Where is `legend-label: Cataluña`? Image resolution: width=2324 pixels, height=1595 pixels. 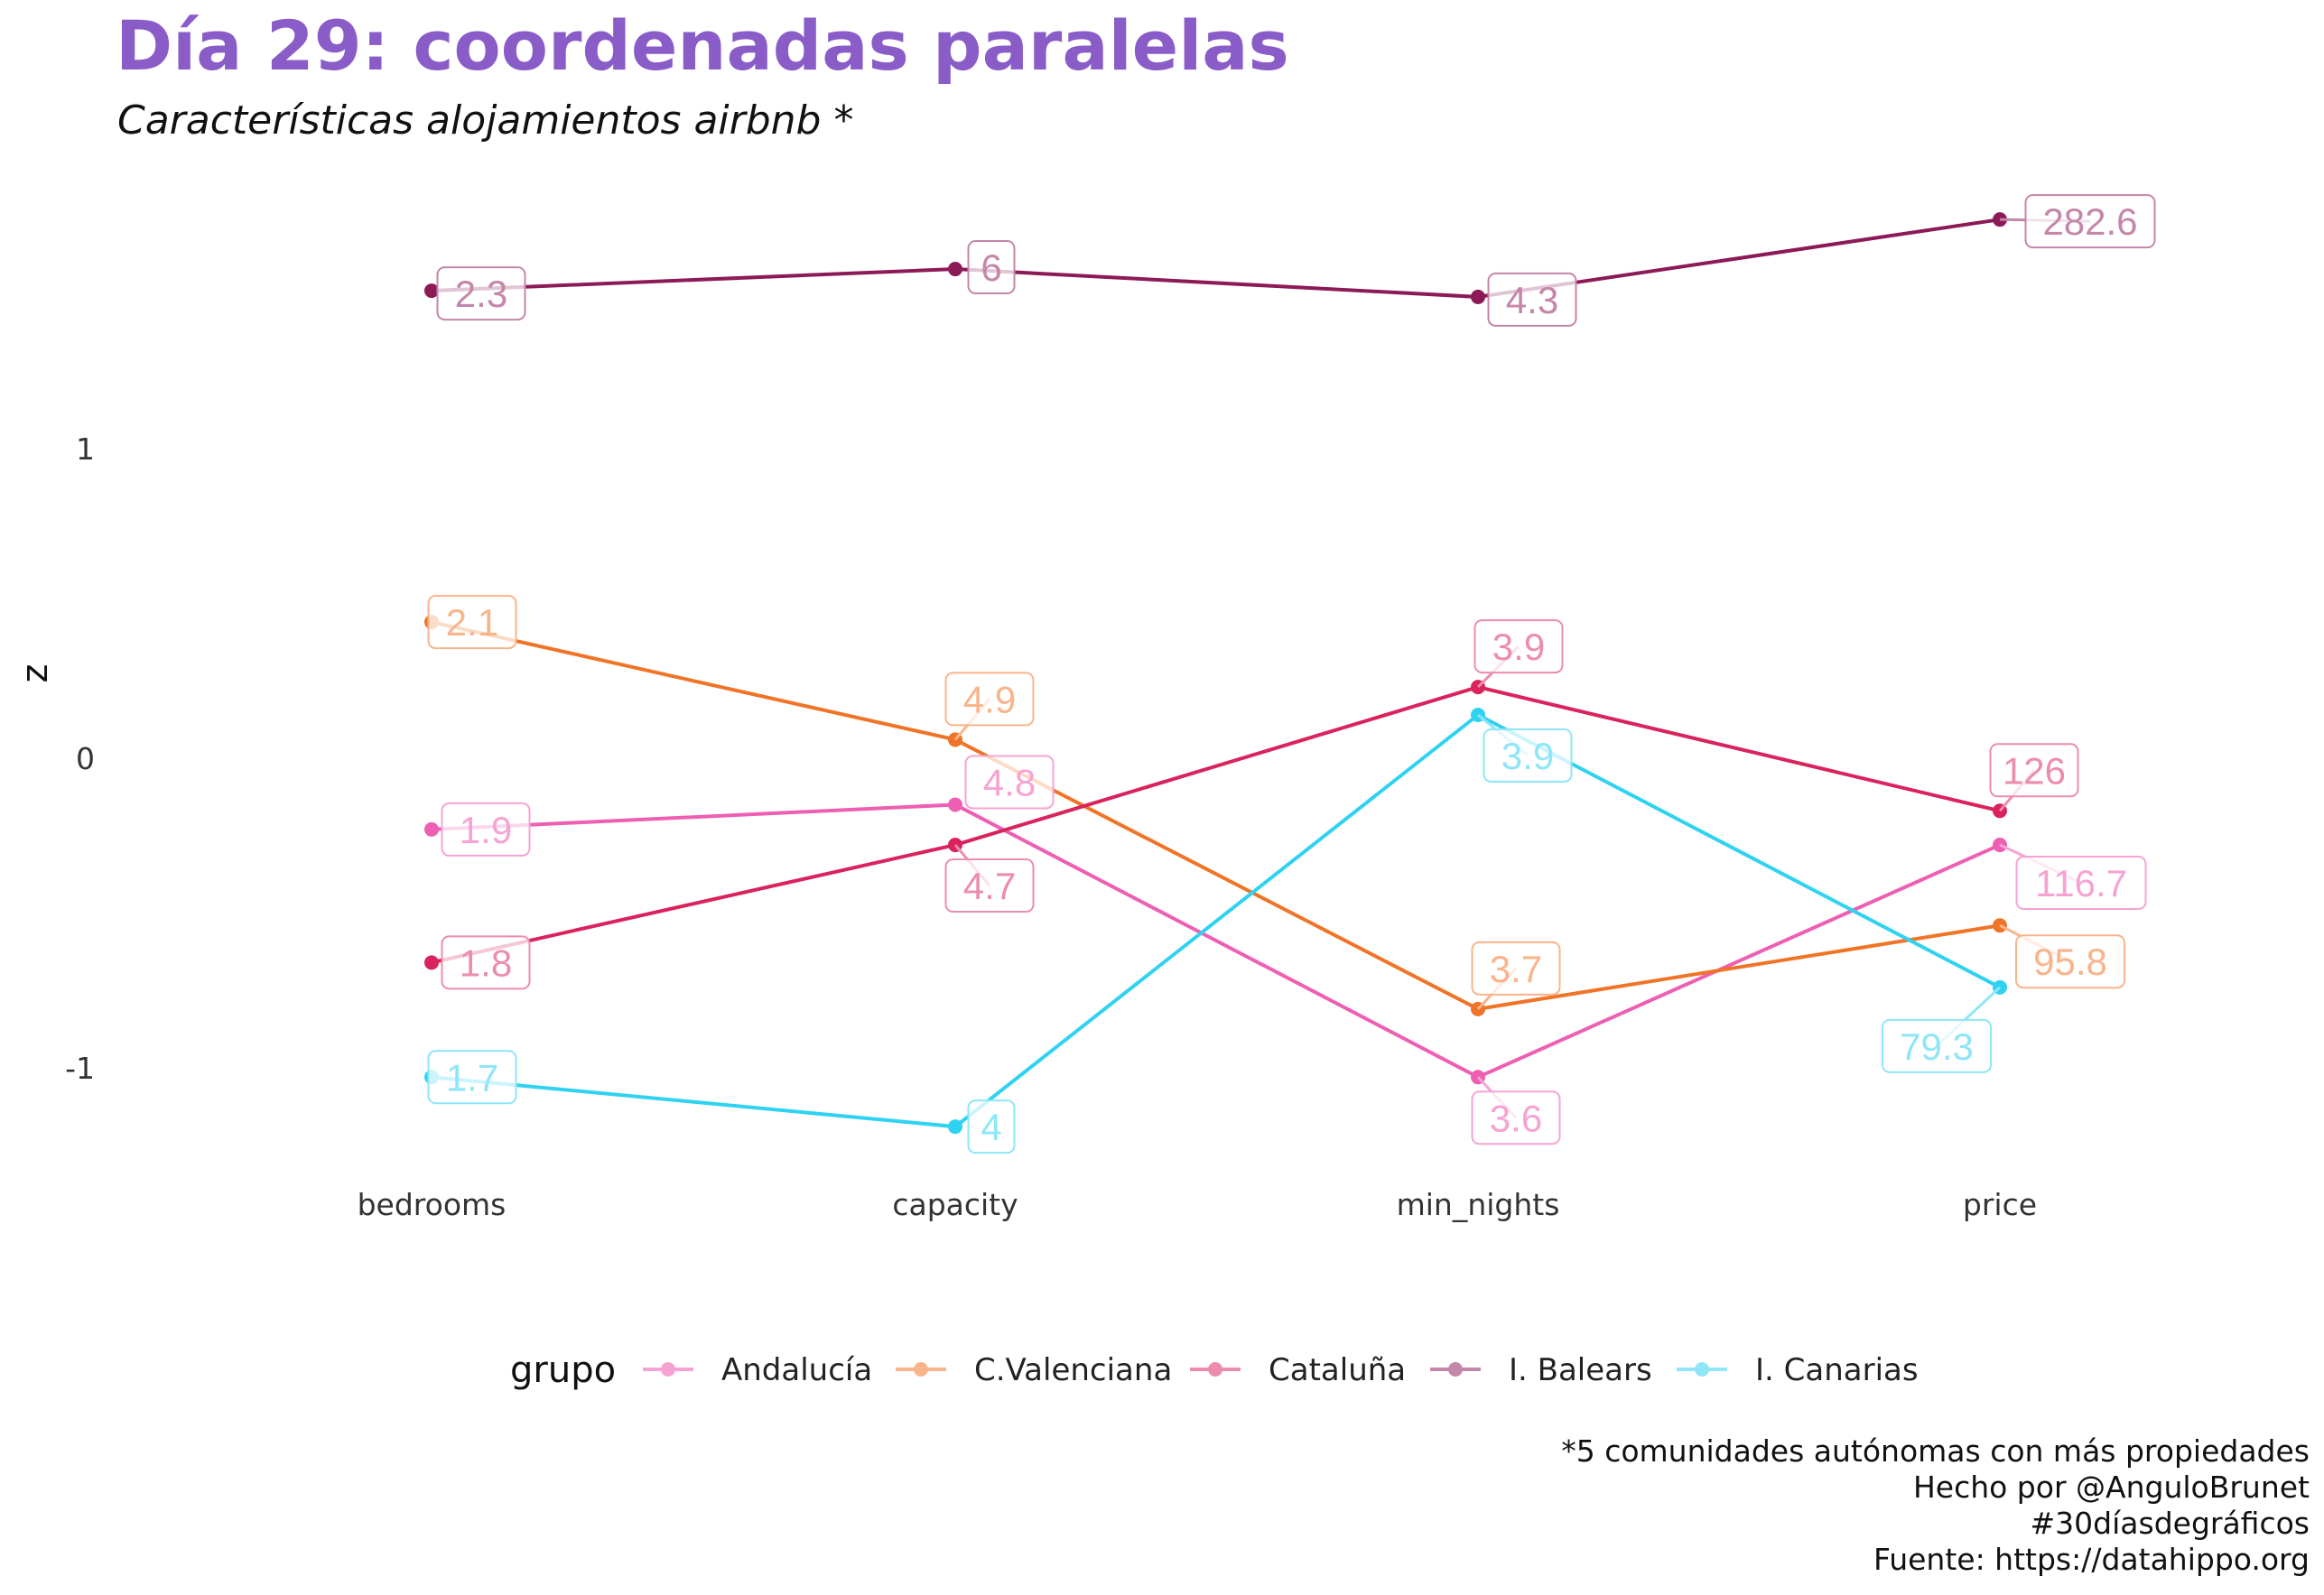
legend-label: Cataluña is located at coordinates (1337, 1370).